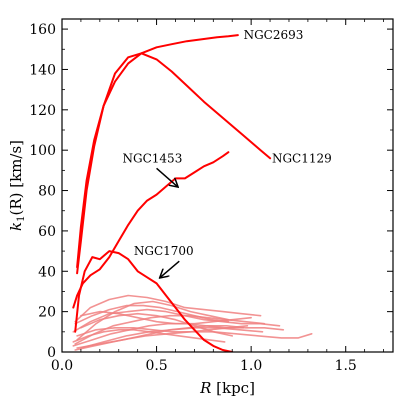  Describe the element at coordinates (21, 219) in the screenshot. I see `y-axis-label-subscript: 1` at that location.